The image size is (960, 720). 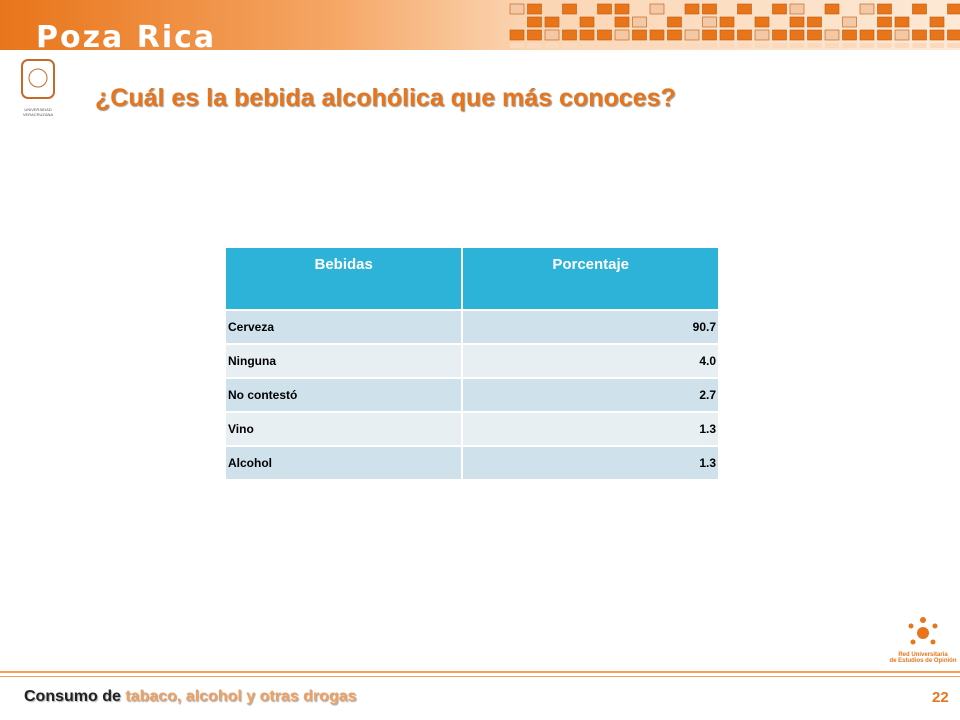 I want to click on logo-emblem, so click(x=38, y=79).